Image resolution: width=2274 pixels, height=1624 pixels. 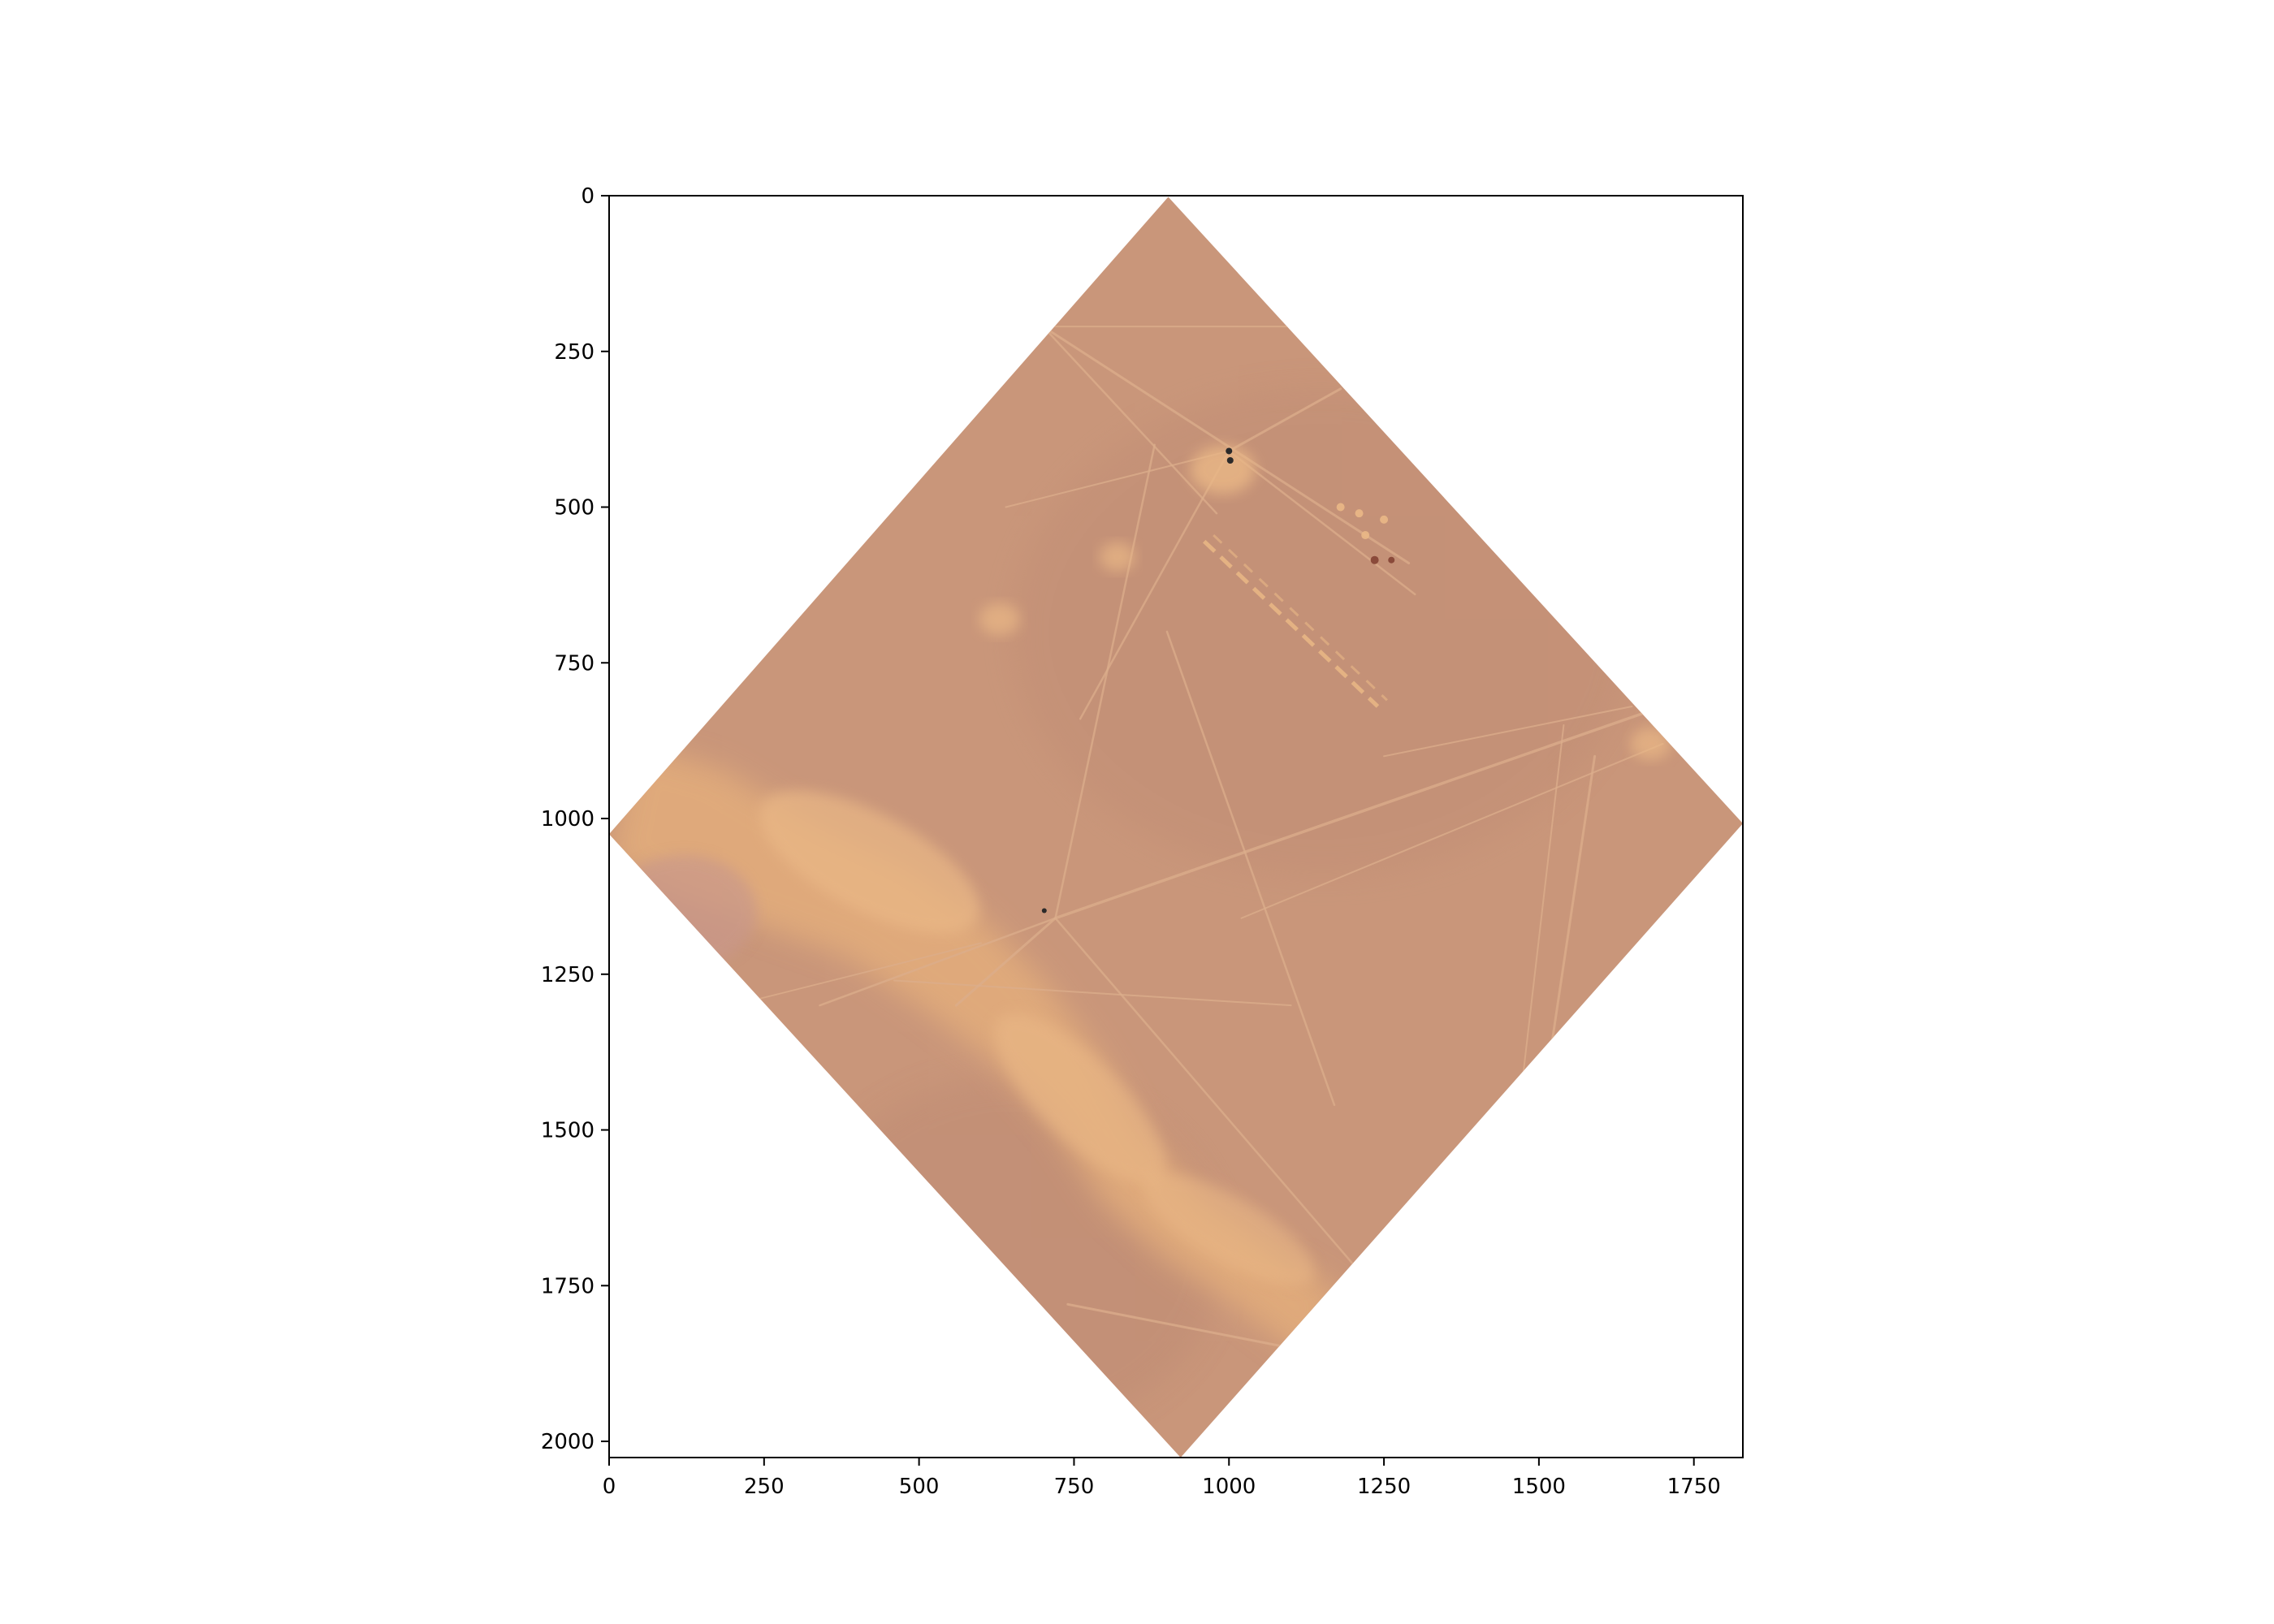 I want to click on dark-south-region, so click(x=1013, y=1254).